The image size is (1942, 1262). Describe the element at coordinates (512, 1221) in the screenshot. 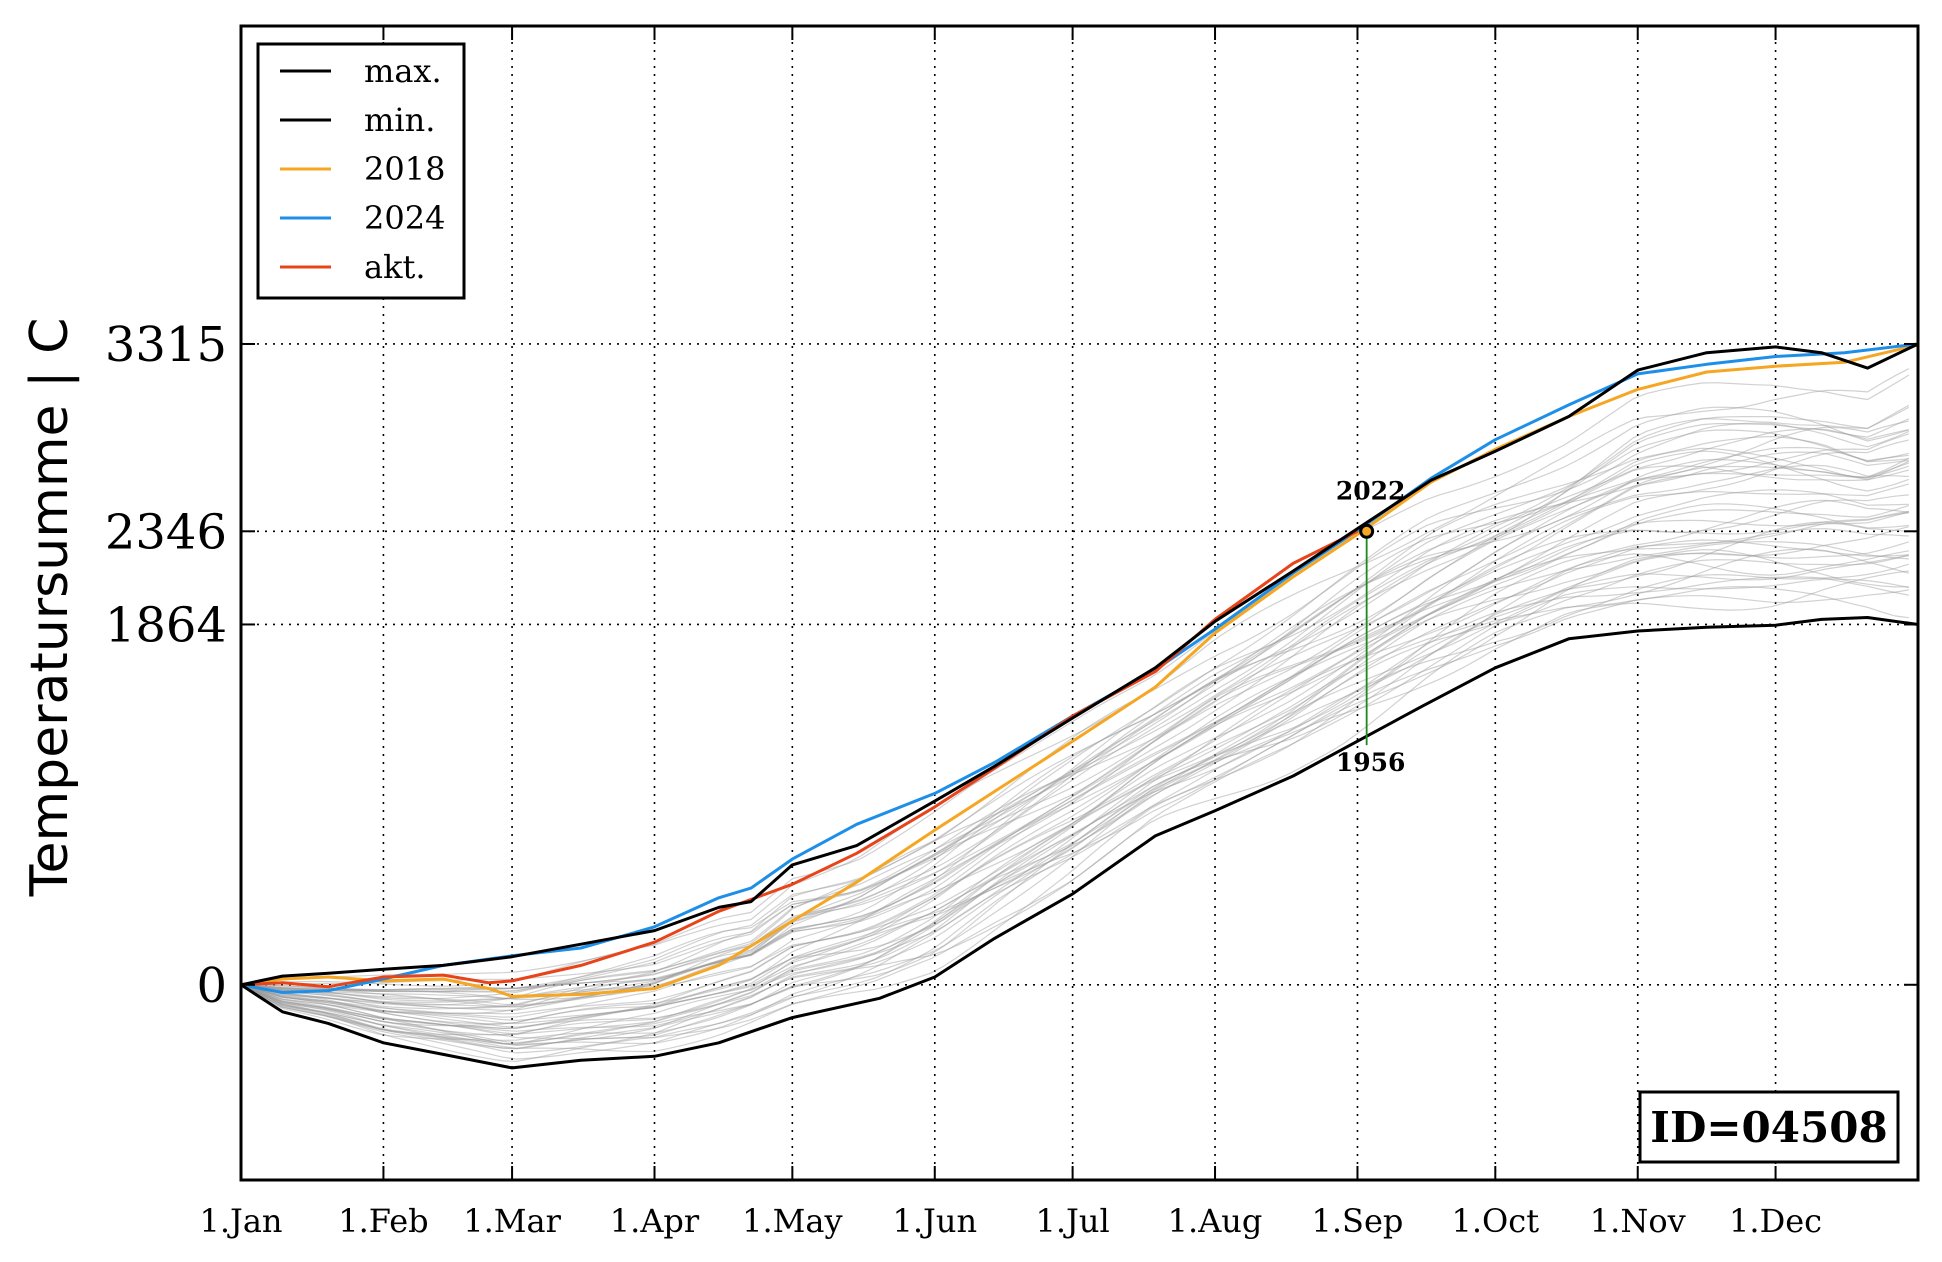

I see `x-tick-label: 1.Mar` at that location.